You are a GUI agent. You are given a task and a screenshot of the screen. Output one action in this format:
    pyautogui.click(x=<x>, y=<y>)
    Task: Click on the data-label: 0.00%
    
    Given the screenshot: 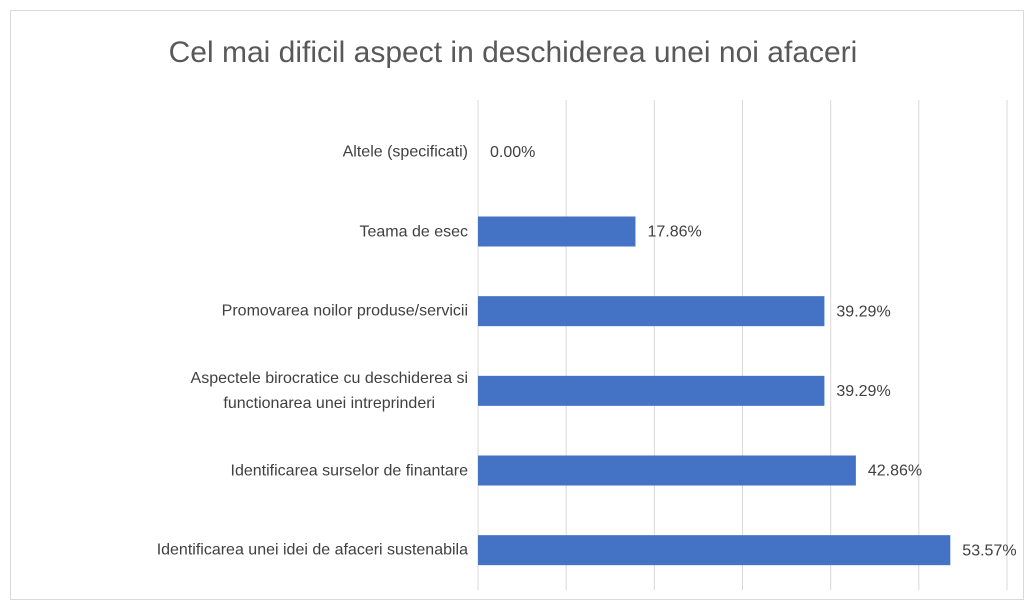 What is the action you would take?
    pyautogui.click(x=512, y=152)
    